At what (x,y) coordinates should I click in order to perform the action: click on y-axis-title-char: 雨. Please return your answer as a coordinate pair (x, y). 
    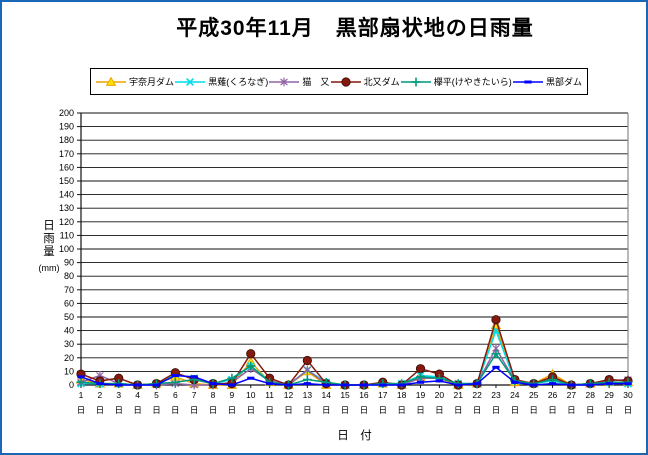
    Looking at the image, I should click on (49, 239).